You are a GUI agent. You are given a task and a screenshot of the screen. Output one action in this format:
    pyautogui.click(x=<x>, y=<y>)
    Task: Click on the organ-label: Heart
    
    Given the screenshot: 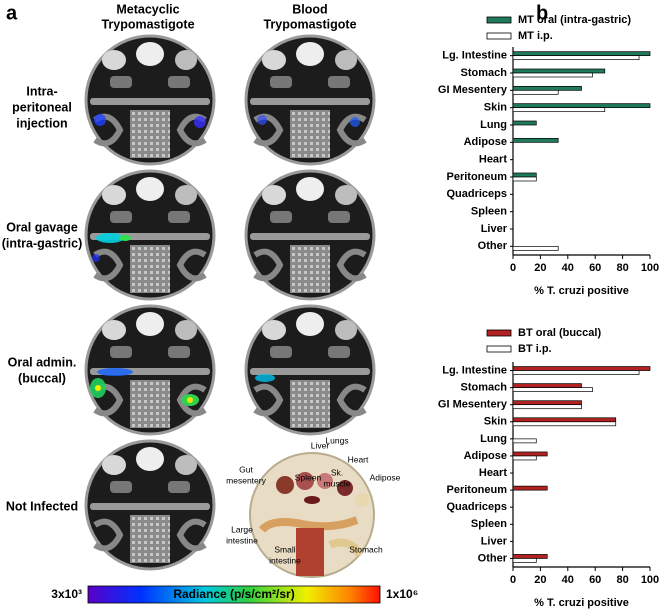 What is the action you would take?
    pyautogui.click(x=358, y=459)
    